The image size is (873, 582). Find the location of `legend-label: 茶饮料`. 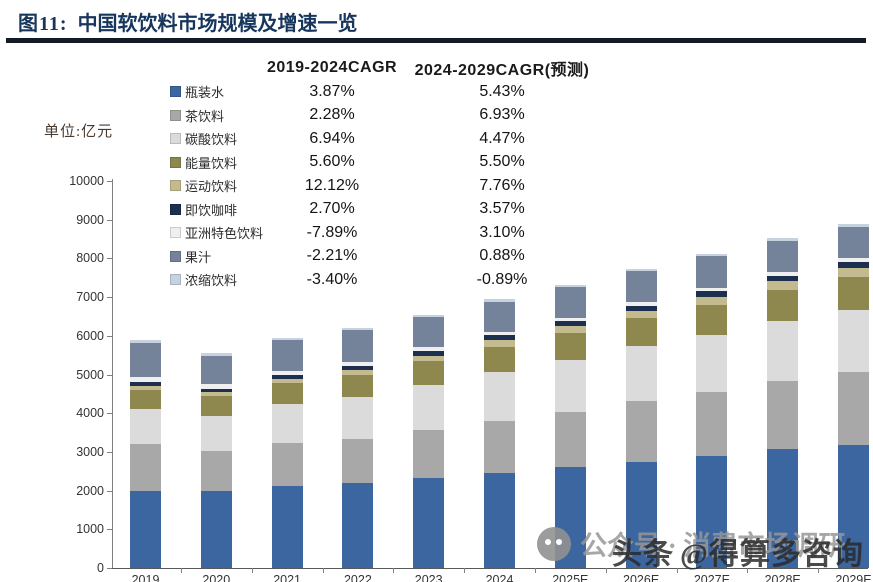

legend-label: 茶饮料 is located at coordinates (205, 116).